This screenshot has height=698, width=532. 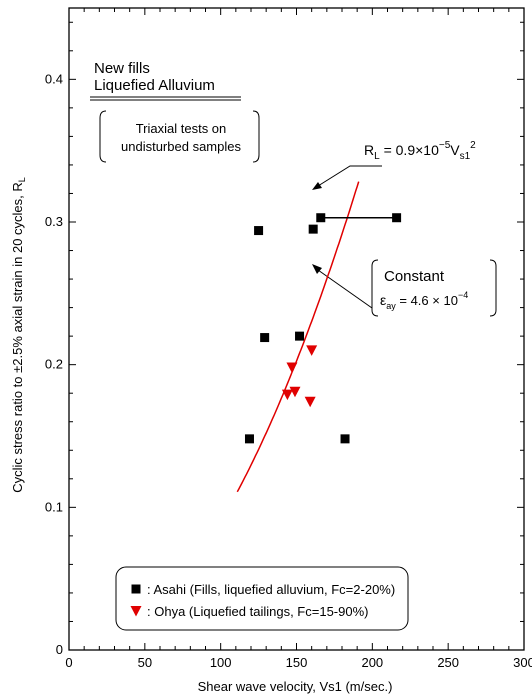 I want to click on equation-arrowhead, so click(x=317, y=186).